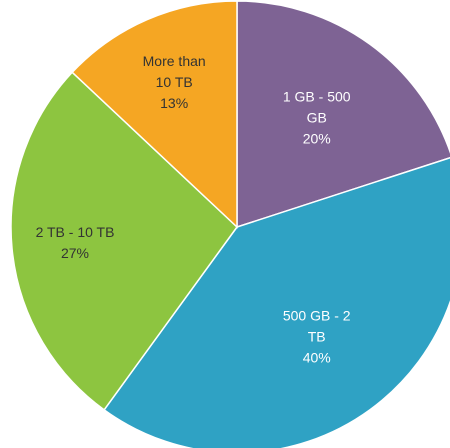 This screenshot has height=448, width=450. Describe the element at coordinates (75, 232) in the screenshot. I see `pie-slice-label-line: 2 TB - 10 TB` at that location.